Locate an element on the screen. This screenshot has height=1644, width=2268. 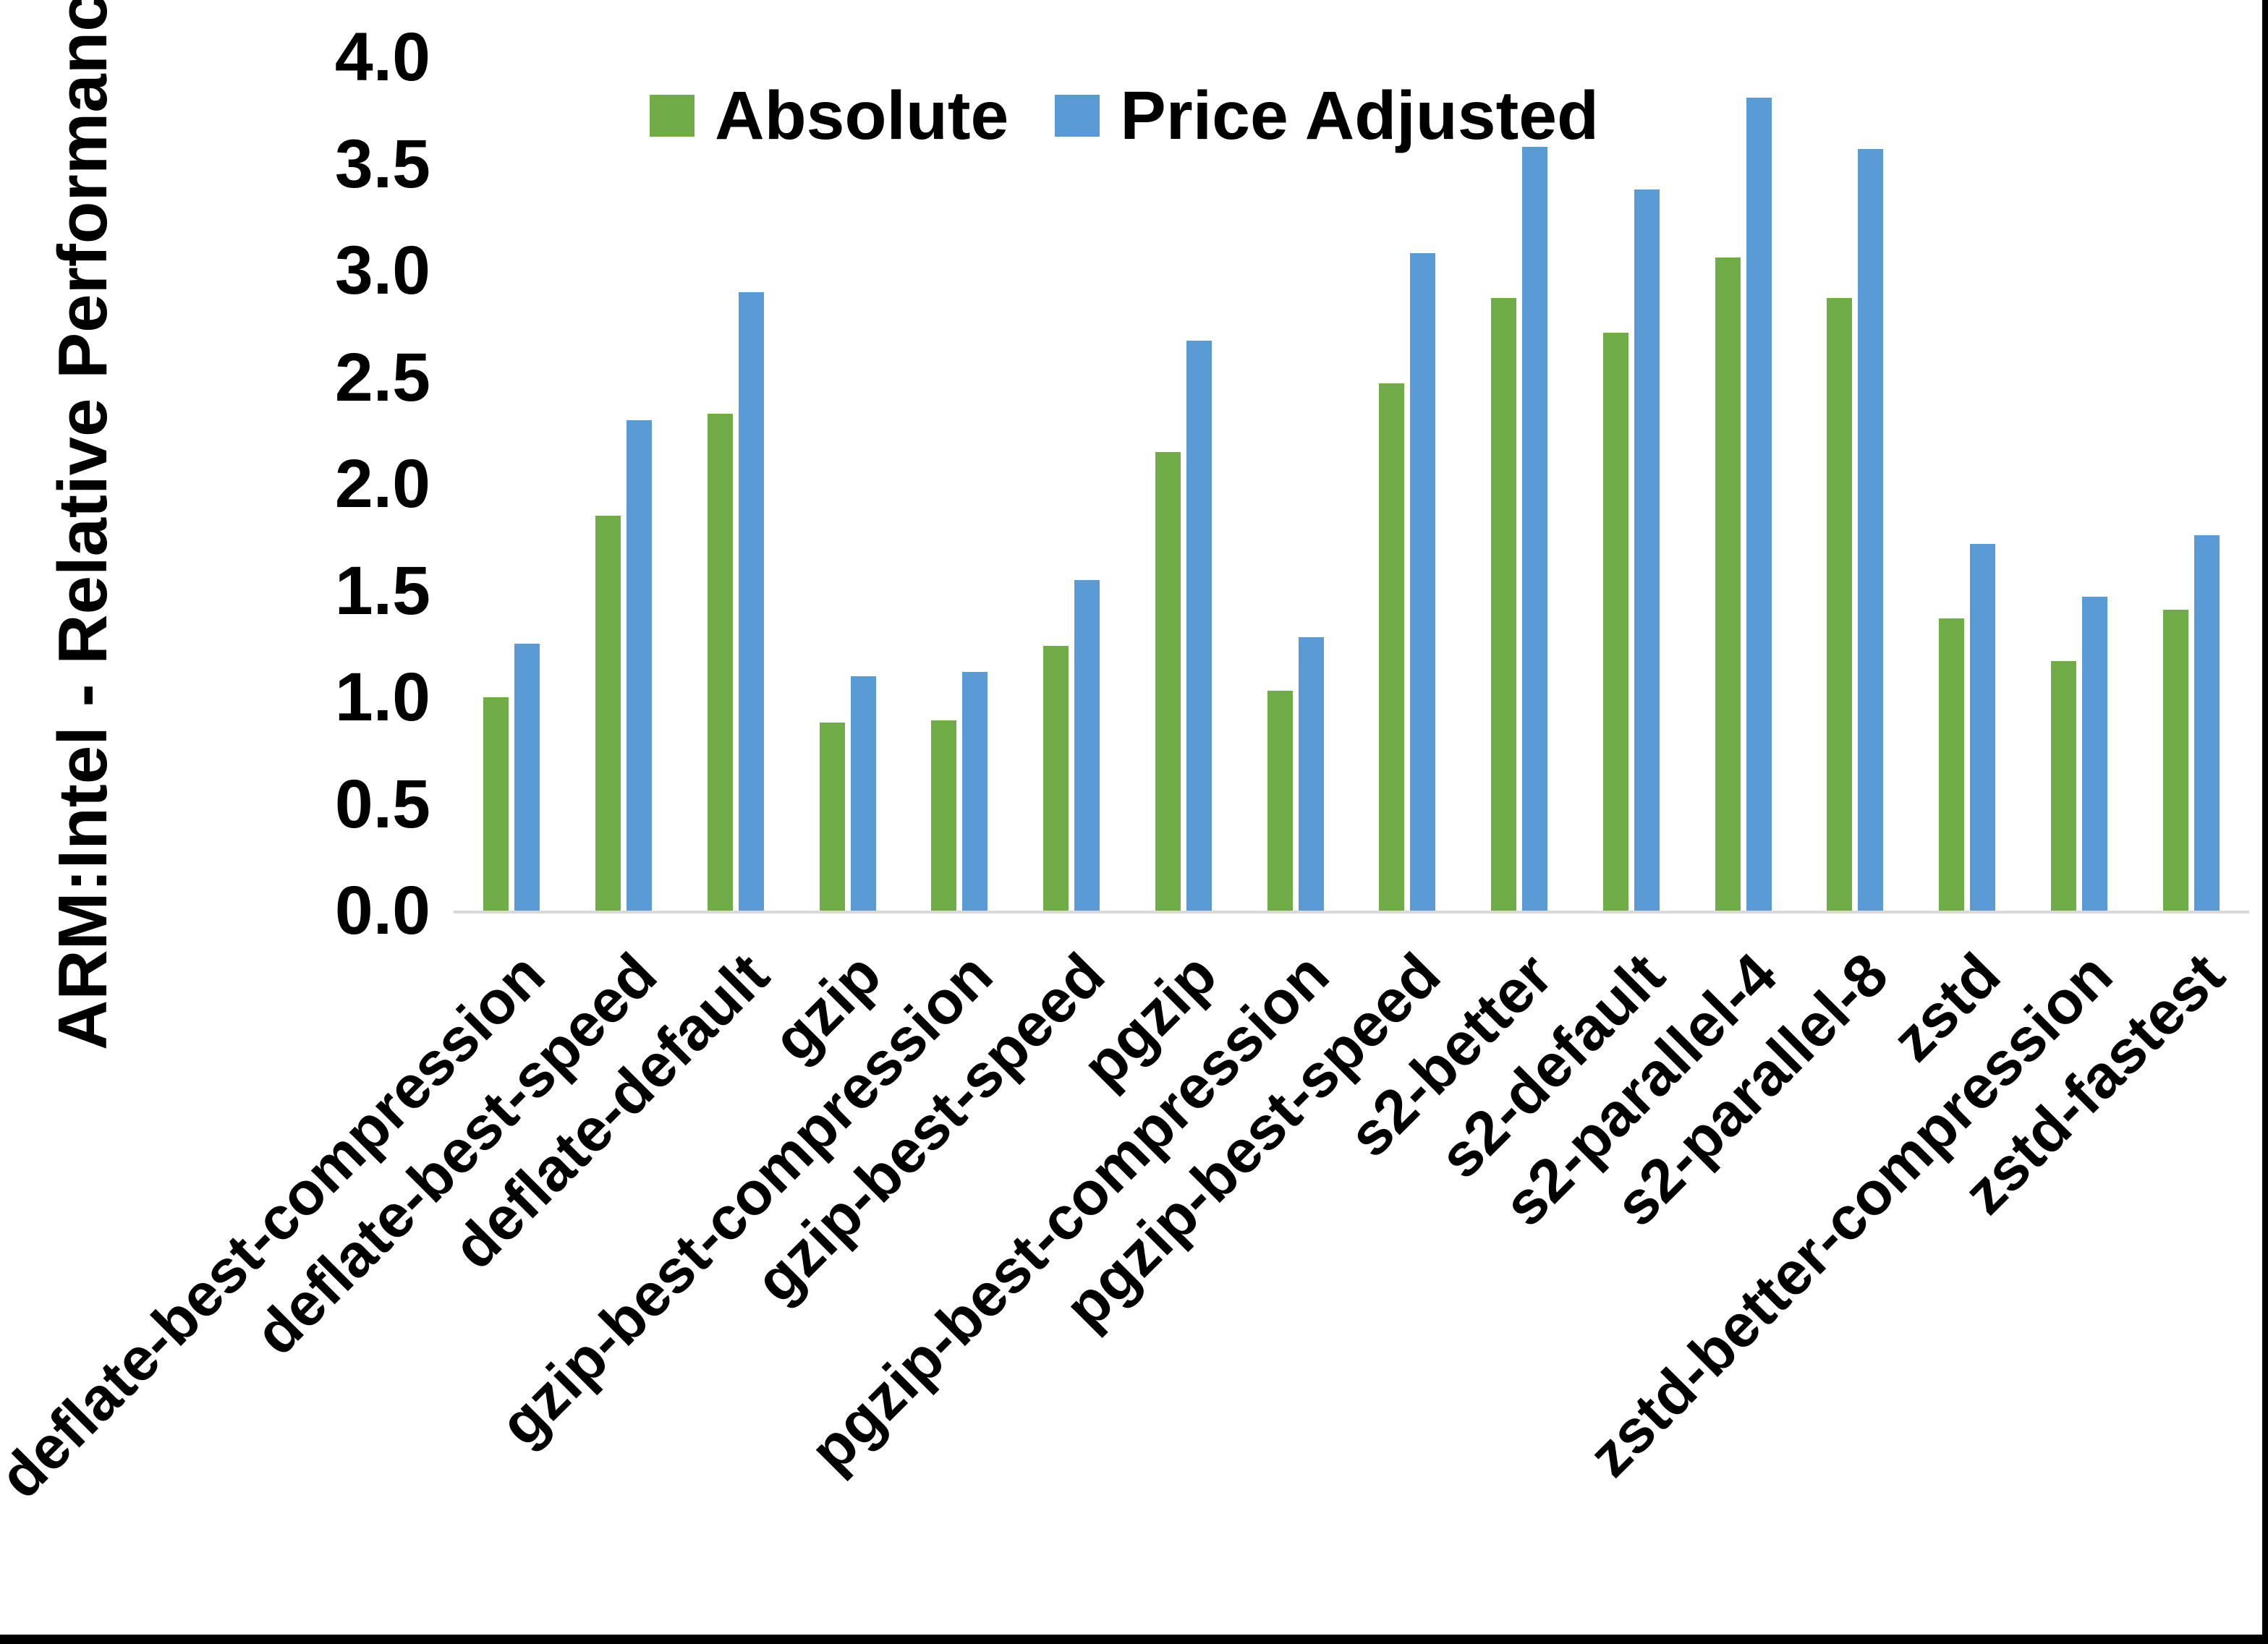
bar-absolute-deflate-best-compression is located at coordinates (496, 804).